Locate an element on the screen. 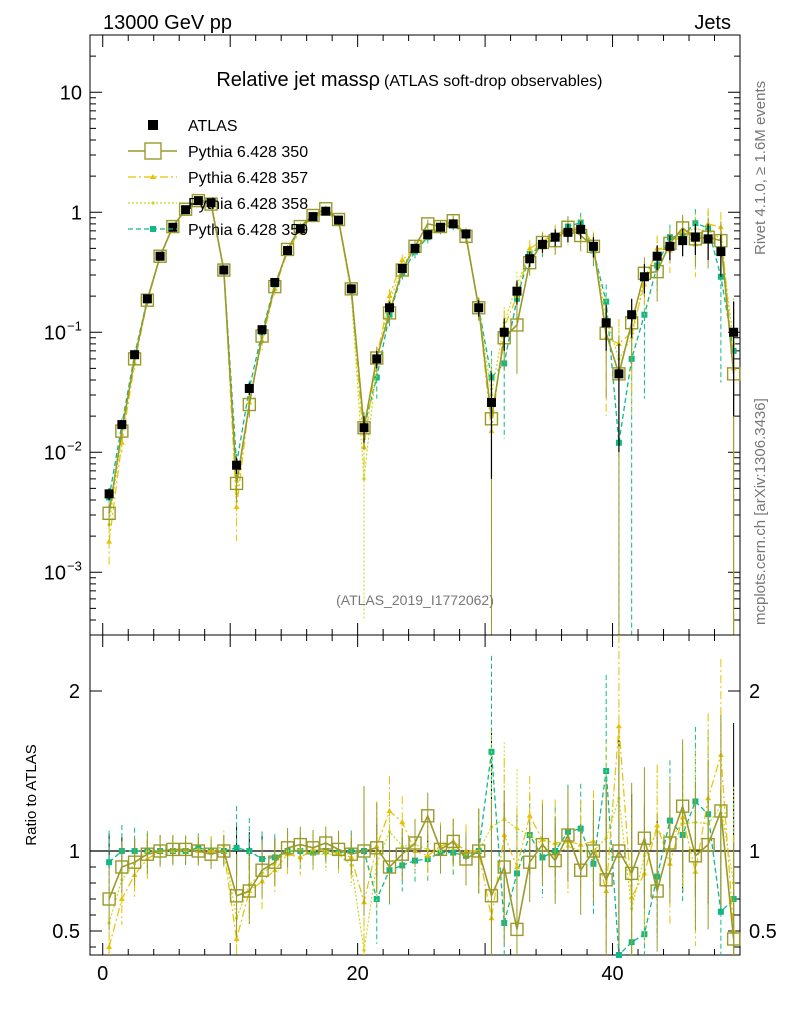 This screenshot has height=1024, width=786. legend-marker-py358 is located at coordinates (153, 203).